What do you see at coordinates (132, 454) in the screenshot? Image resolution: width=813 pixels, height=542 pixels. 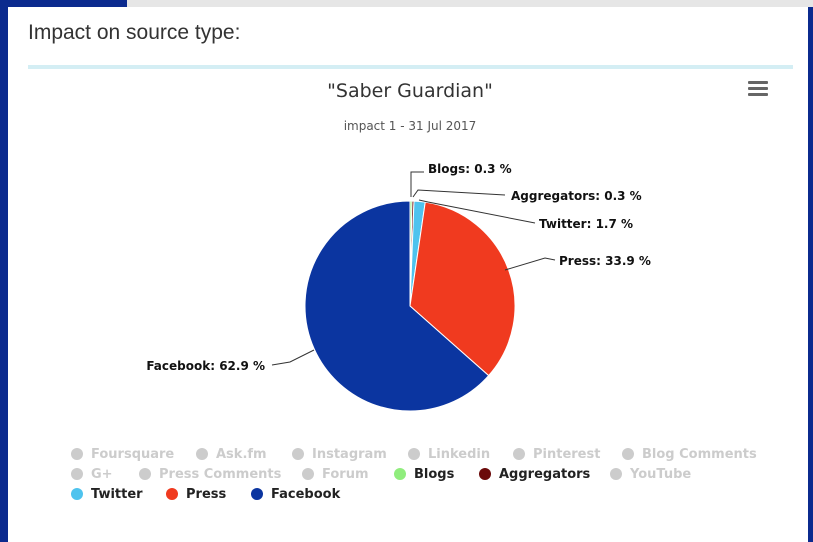 I see `legend-label: Foursquare` at bounding box center [132, 454].